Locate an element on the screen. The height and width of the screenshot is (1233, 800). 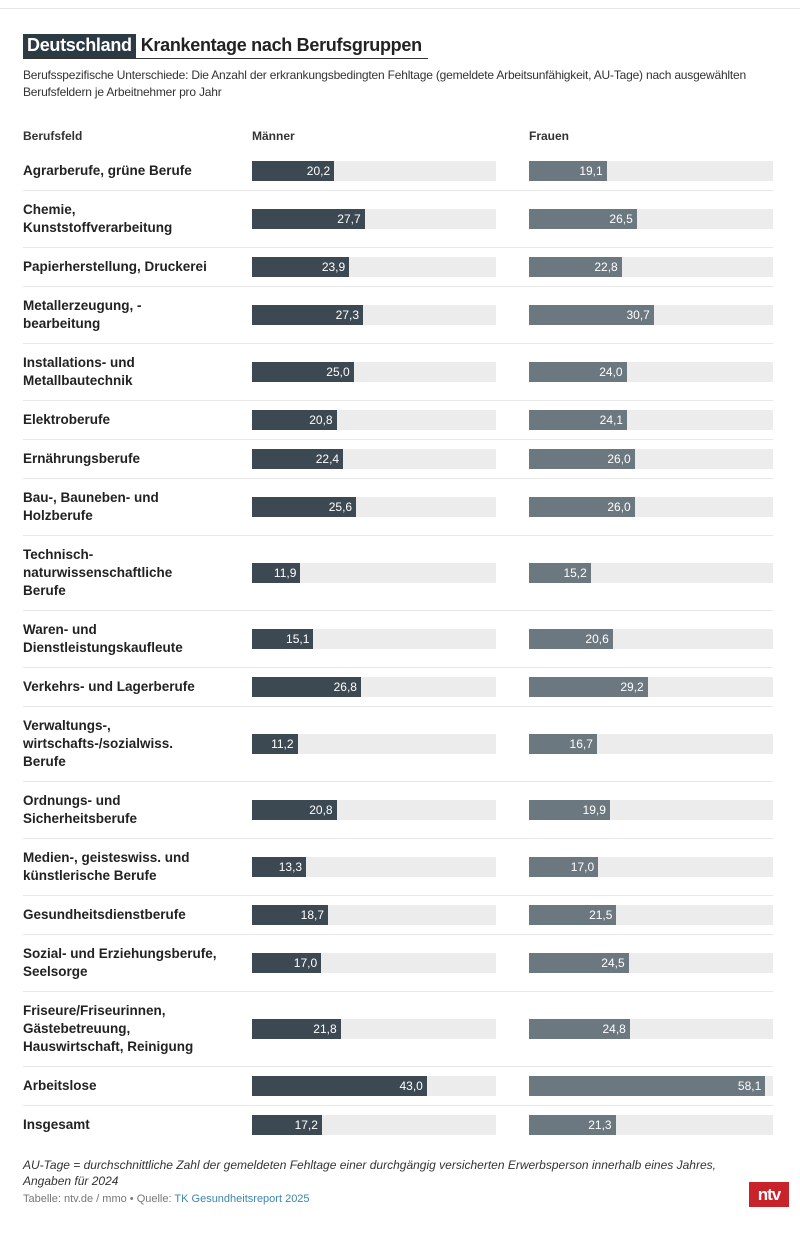
table-row: Gesundheitsdienstberufe 18,7 21,5 is located at coordinates (398, 915).